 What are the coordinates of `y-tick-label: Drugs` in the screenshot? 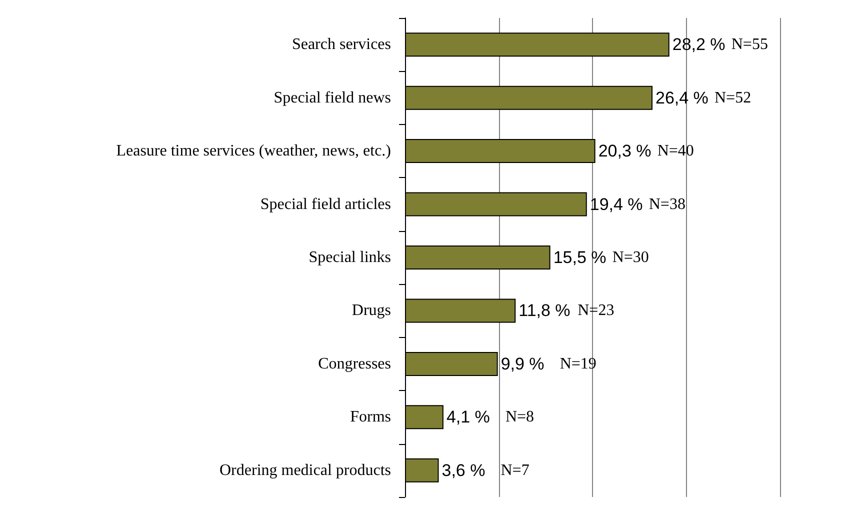 It's located at (371, 311).